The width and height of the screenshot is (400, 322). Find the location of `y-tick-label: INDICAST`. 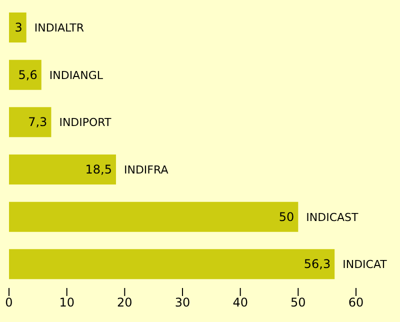

y-tick-label: INDICAST is located at coordinates (332, 217).